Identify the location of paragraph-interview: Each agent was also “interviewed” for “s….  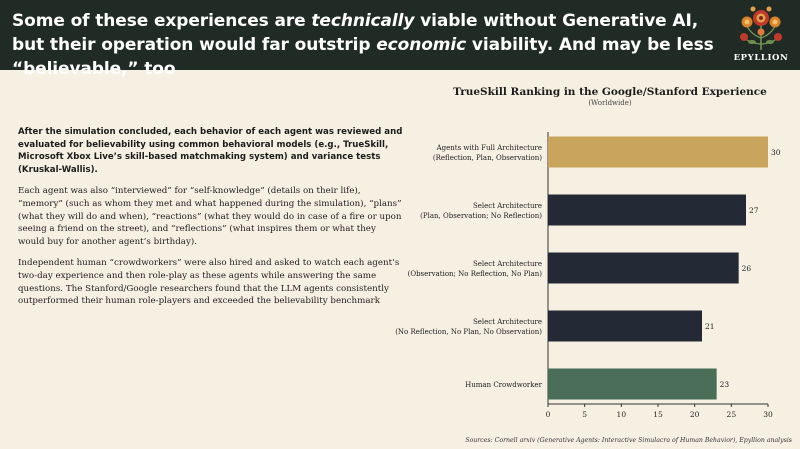
(210, 216).